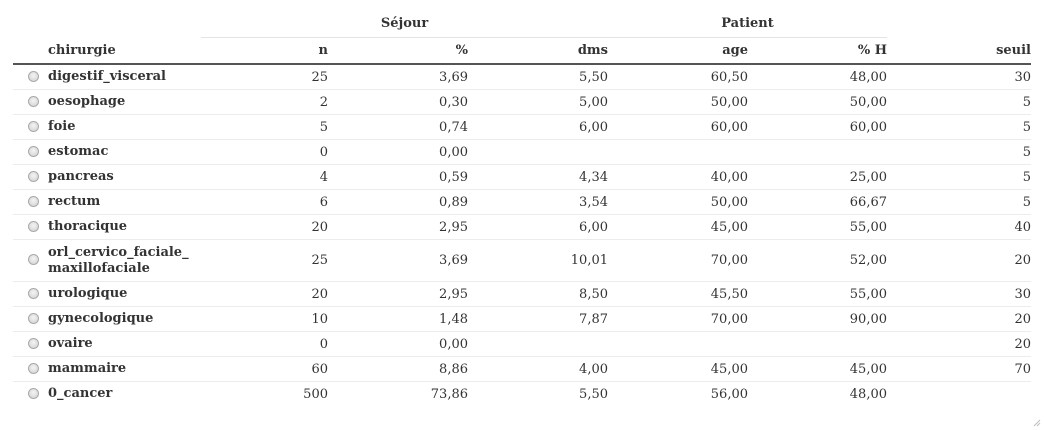 Image resolution: width=1044 pixels, height=430 pixels. Describe the element at coordinates (398, 177) in the screenshot. I see `cell-pct: 0,59` at that location.